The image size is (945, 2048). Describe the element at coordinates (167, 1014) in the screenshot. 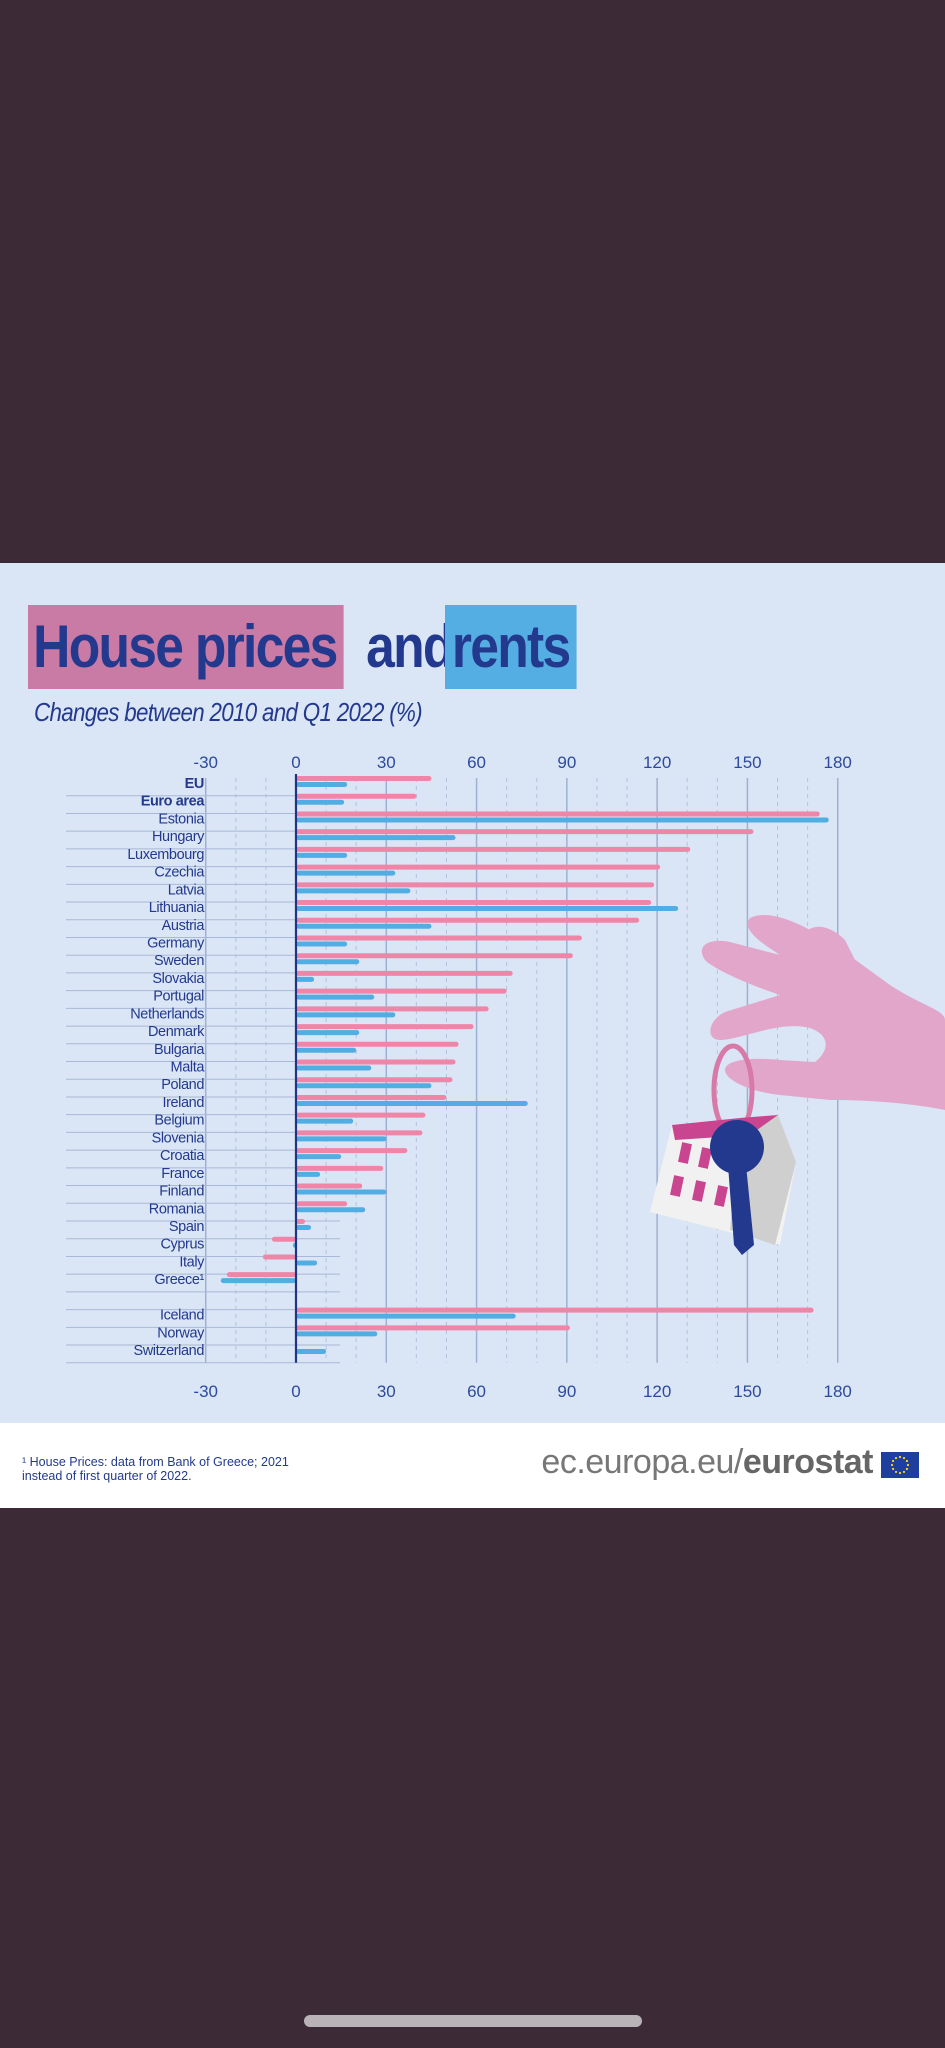

I see `category-label: Netherlands` at that location.